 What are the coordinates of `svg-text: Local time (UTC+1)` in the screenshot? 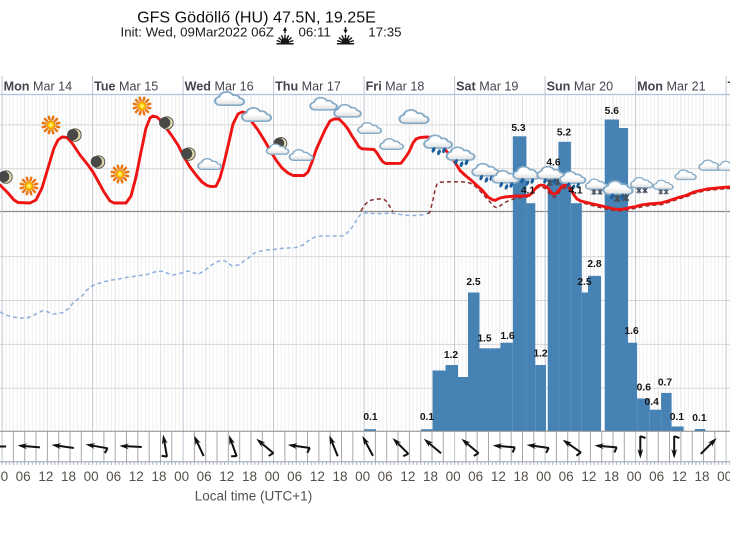 It's located at (253, 496).